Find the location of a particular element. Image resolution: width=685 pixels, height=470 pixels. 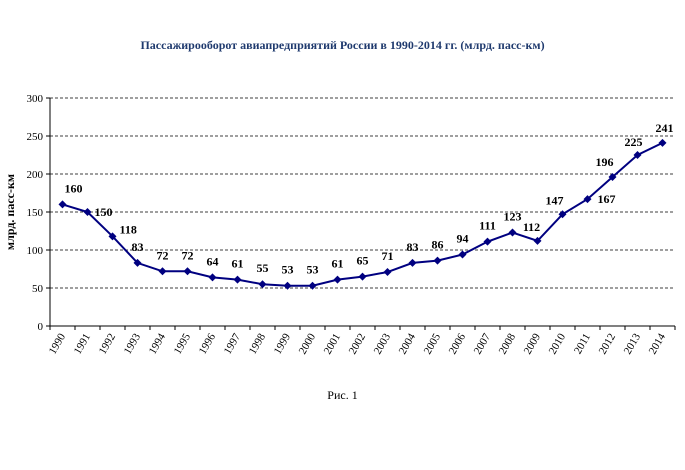

data-label: 225 is located at coordinates (634, 142).